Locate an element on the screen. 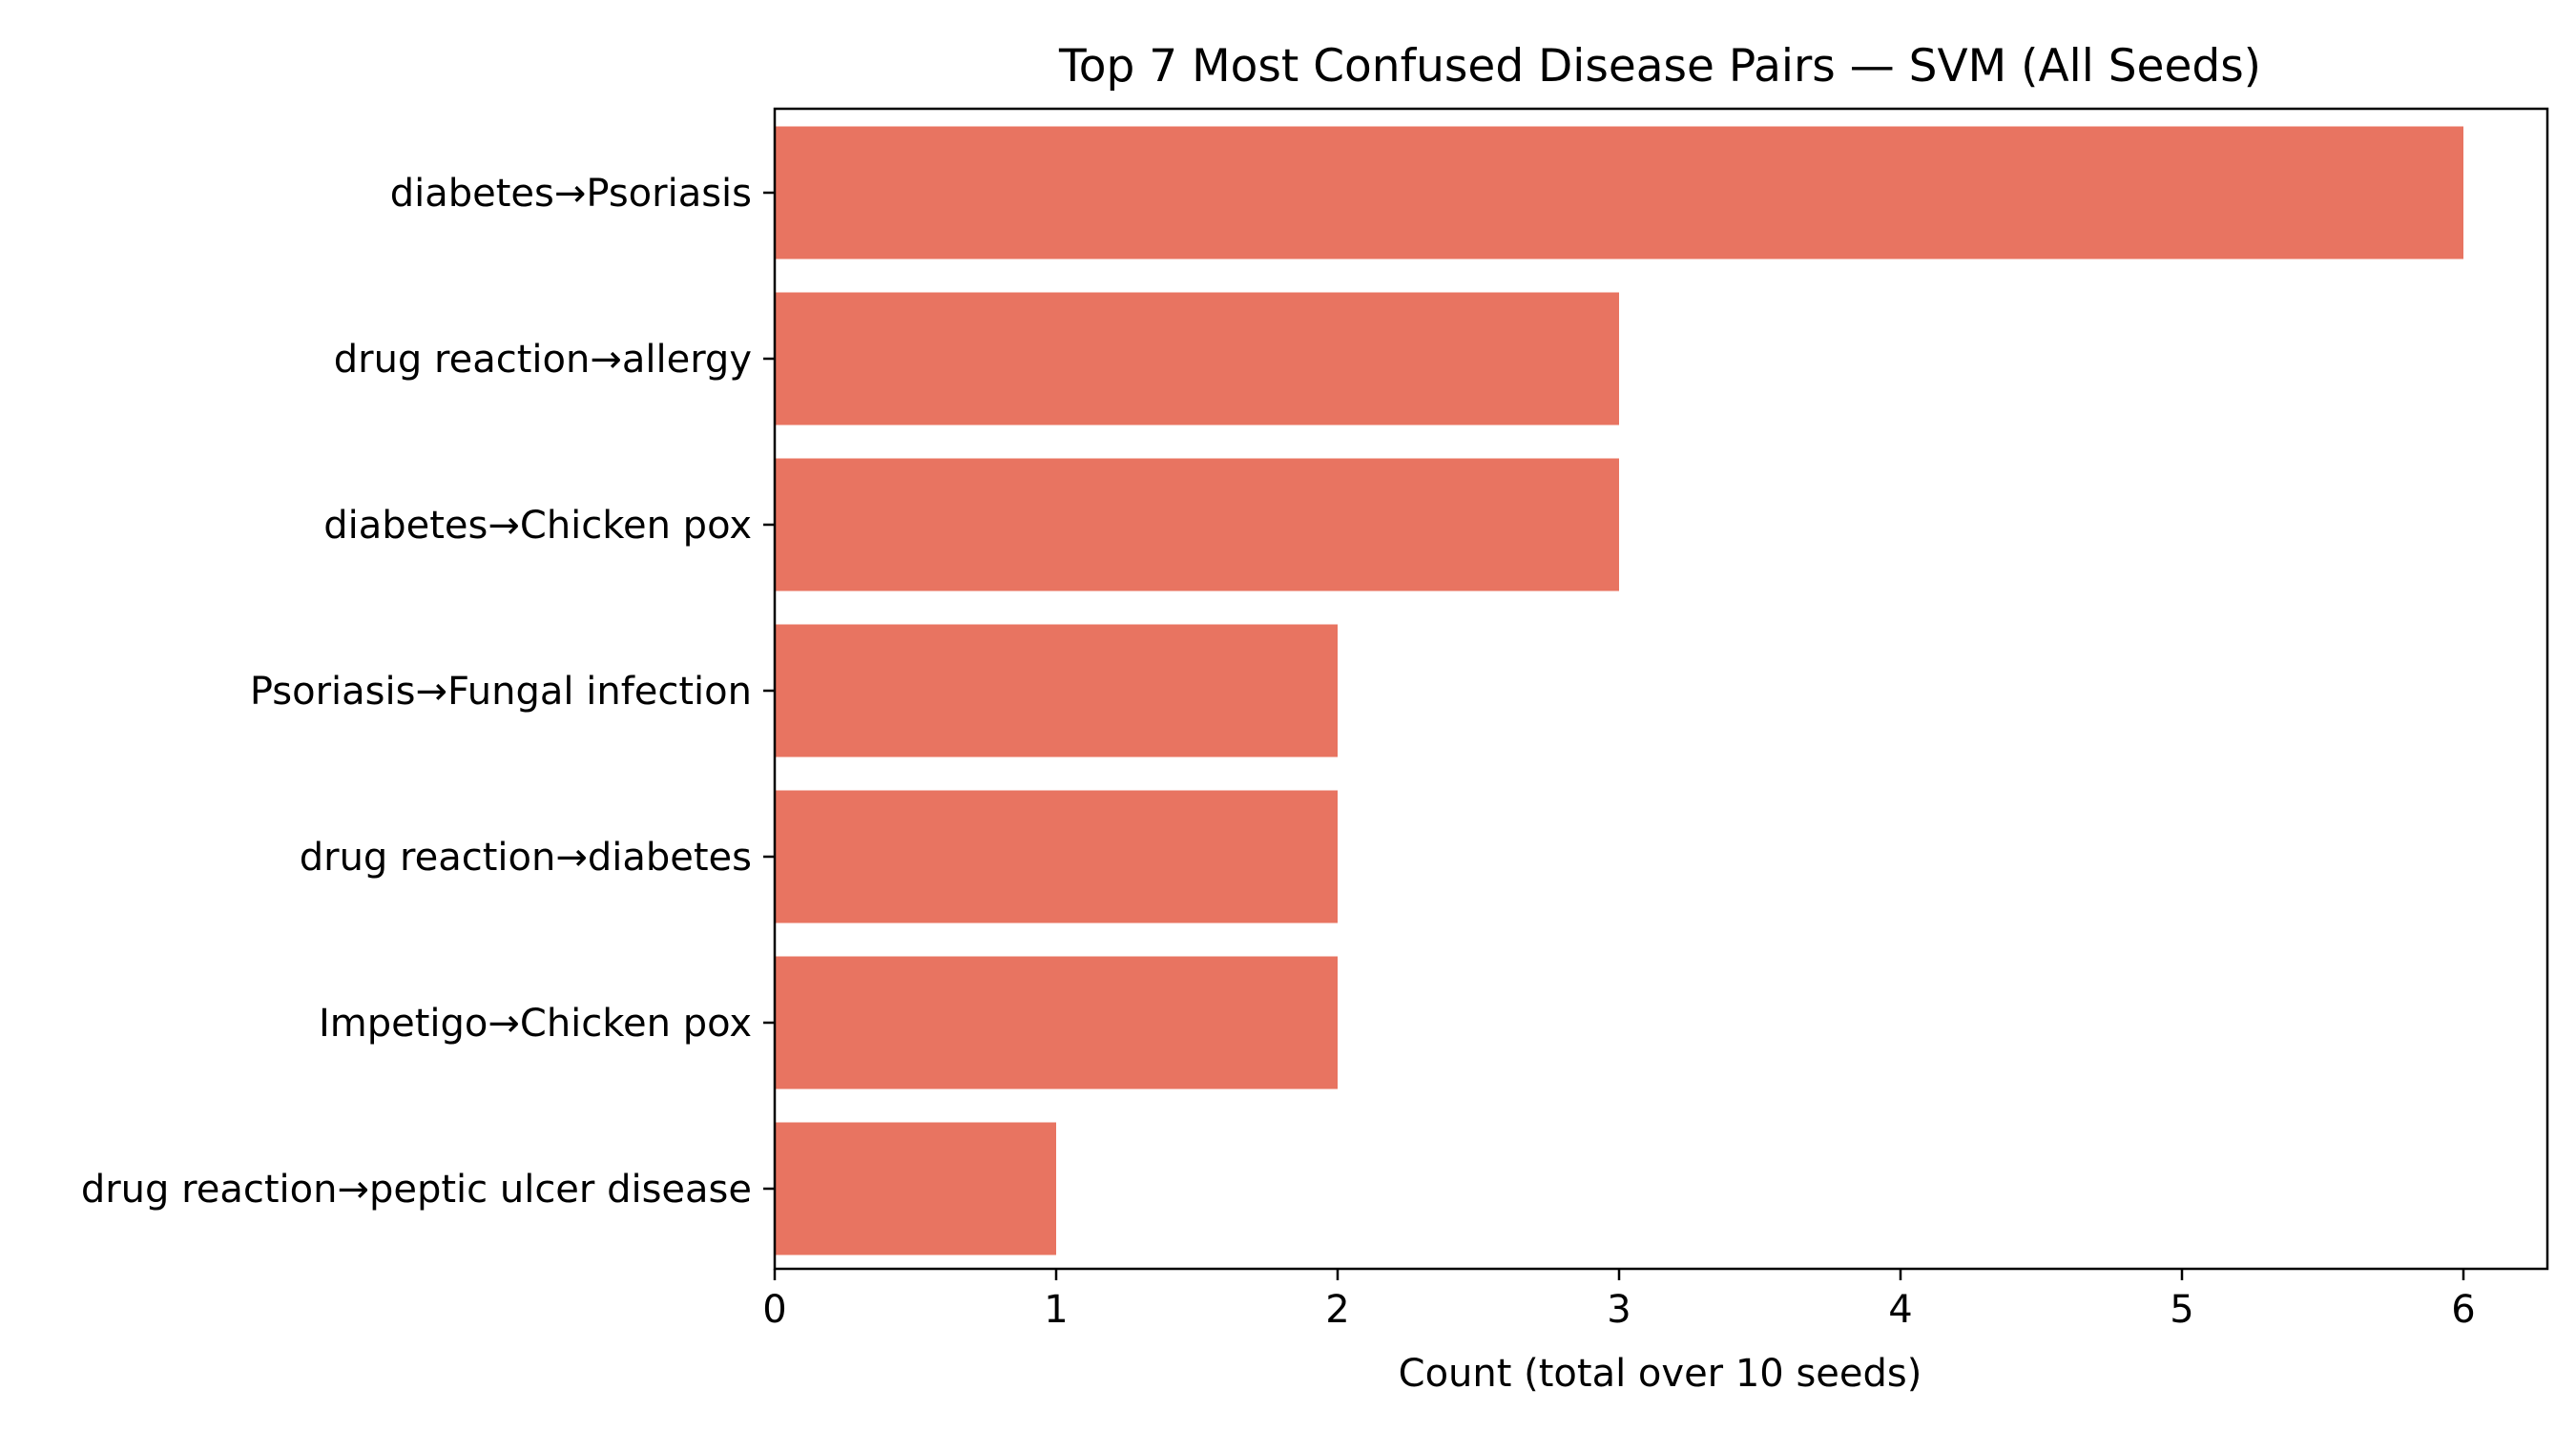 This screenshot has height=1431, width=2576. y-tick-label-3: Psoriasis→Fungal infection is located at coordinates (501, 692).